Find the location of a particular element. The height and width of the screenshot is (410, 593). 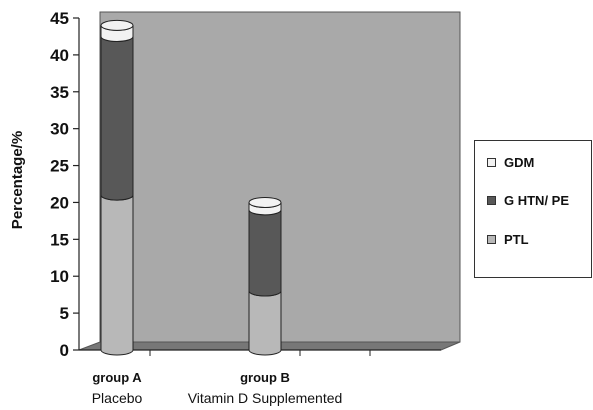

x-category-sublabel: Placebo is located at coordinates (117, 398).